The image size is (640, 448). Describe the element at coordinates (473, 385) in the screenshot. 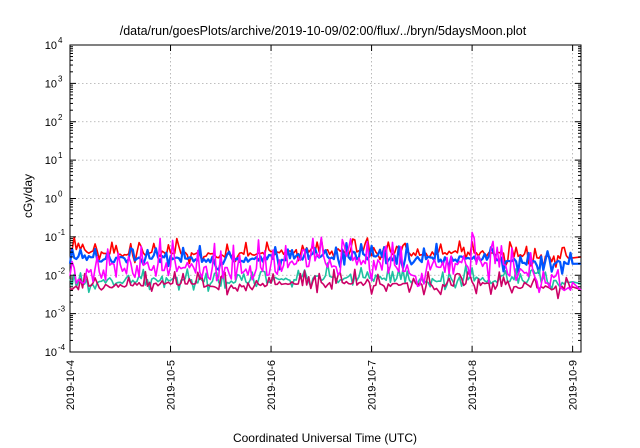

I see `x-tick-label: 2019-10-8` at that location.